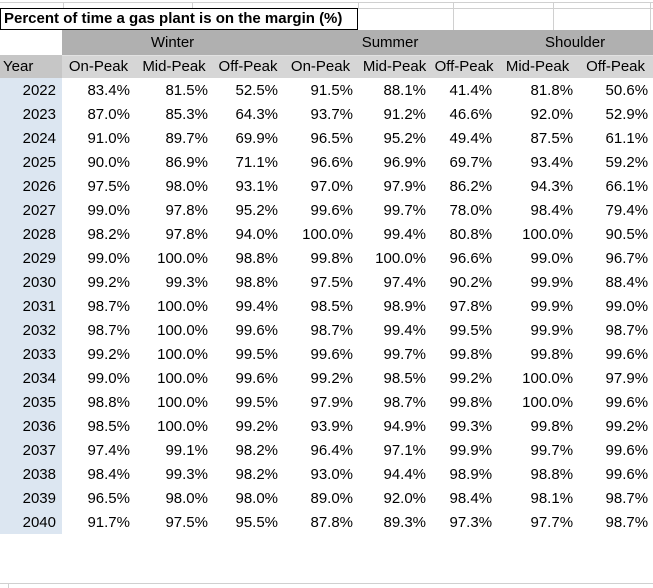 The height and width of the screenshot is (588, 653). What do you see at coordinates (538, 186) in the screenshot?
I see `data-cell: 94.3%` at bounding box center [538, 186].